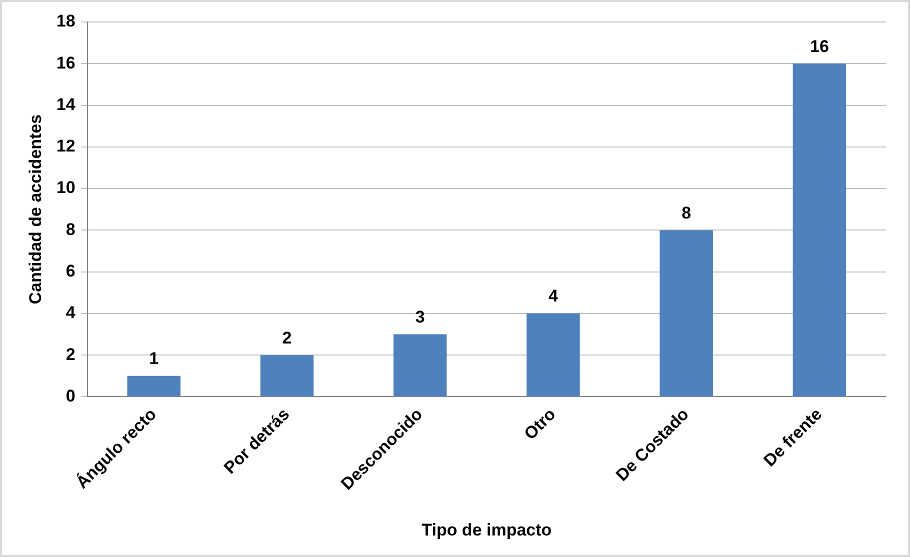 This screenshot has height=557, width=910. I want to click on data-label: 16, so click(819, 46).